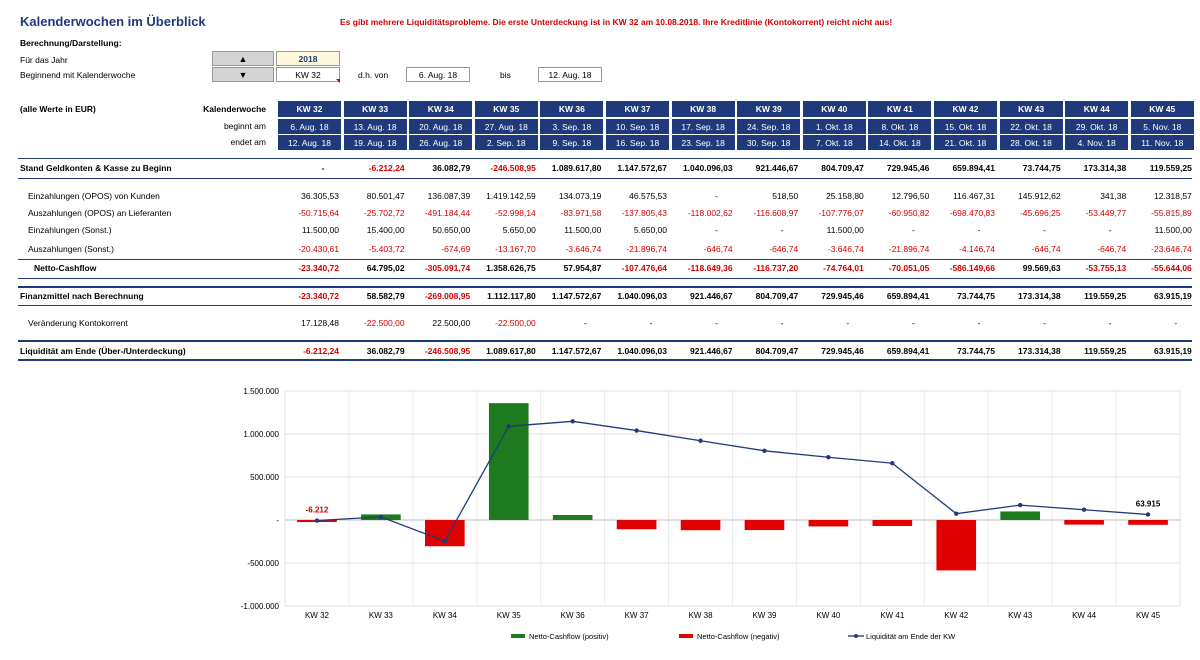 Image resolution: width=1200 pixels, height=660 pixels. I want to click on end-date-cell: 19. Aug. 18, so click(375, 142).